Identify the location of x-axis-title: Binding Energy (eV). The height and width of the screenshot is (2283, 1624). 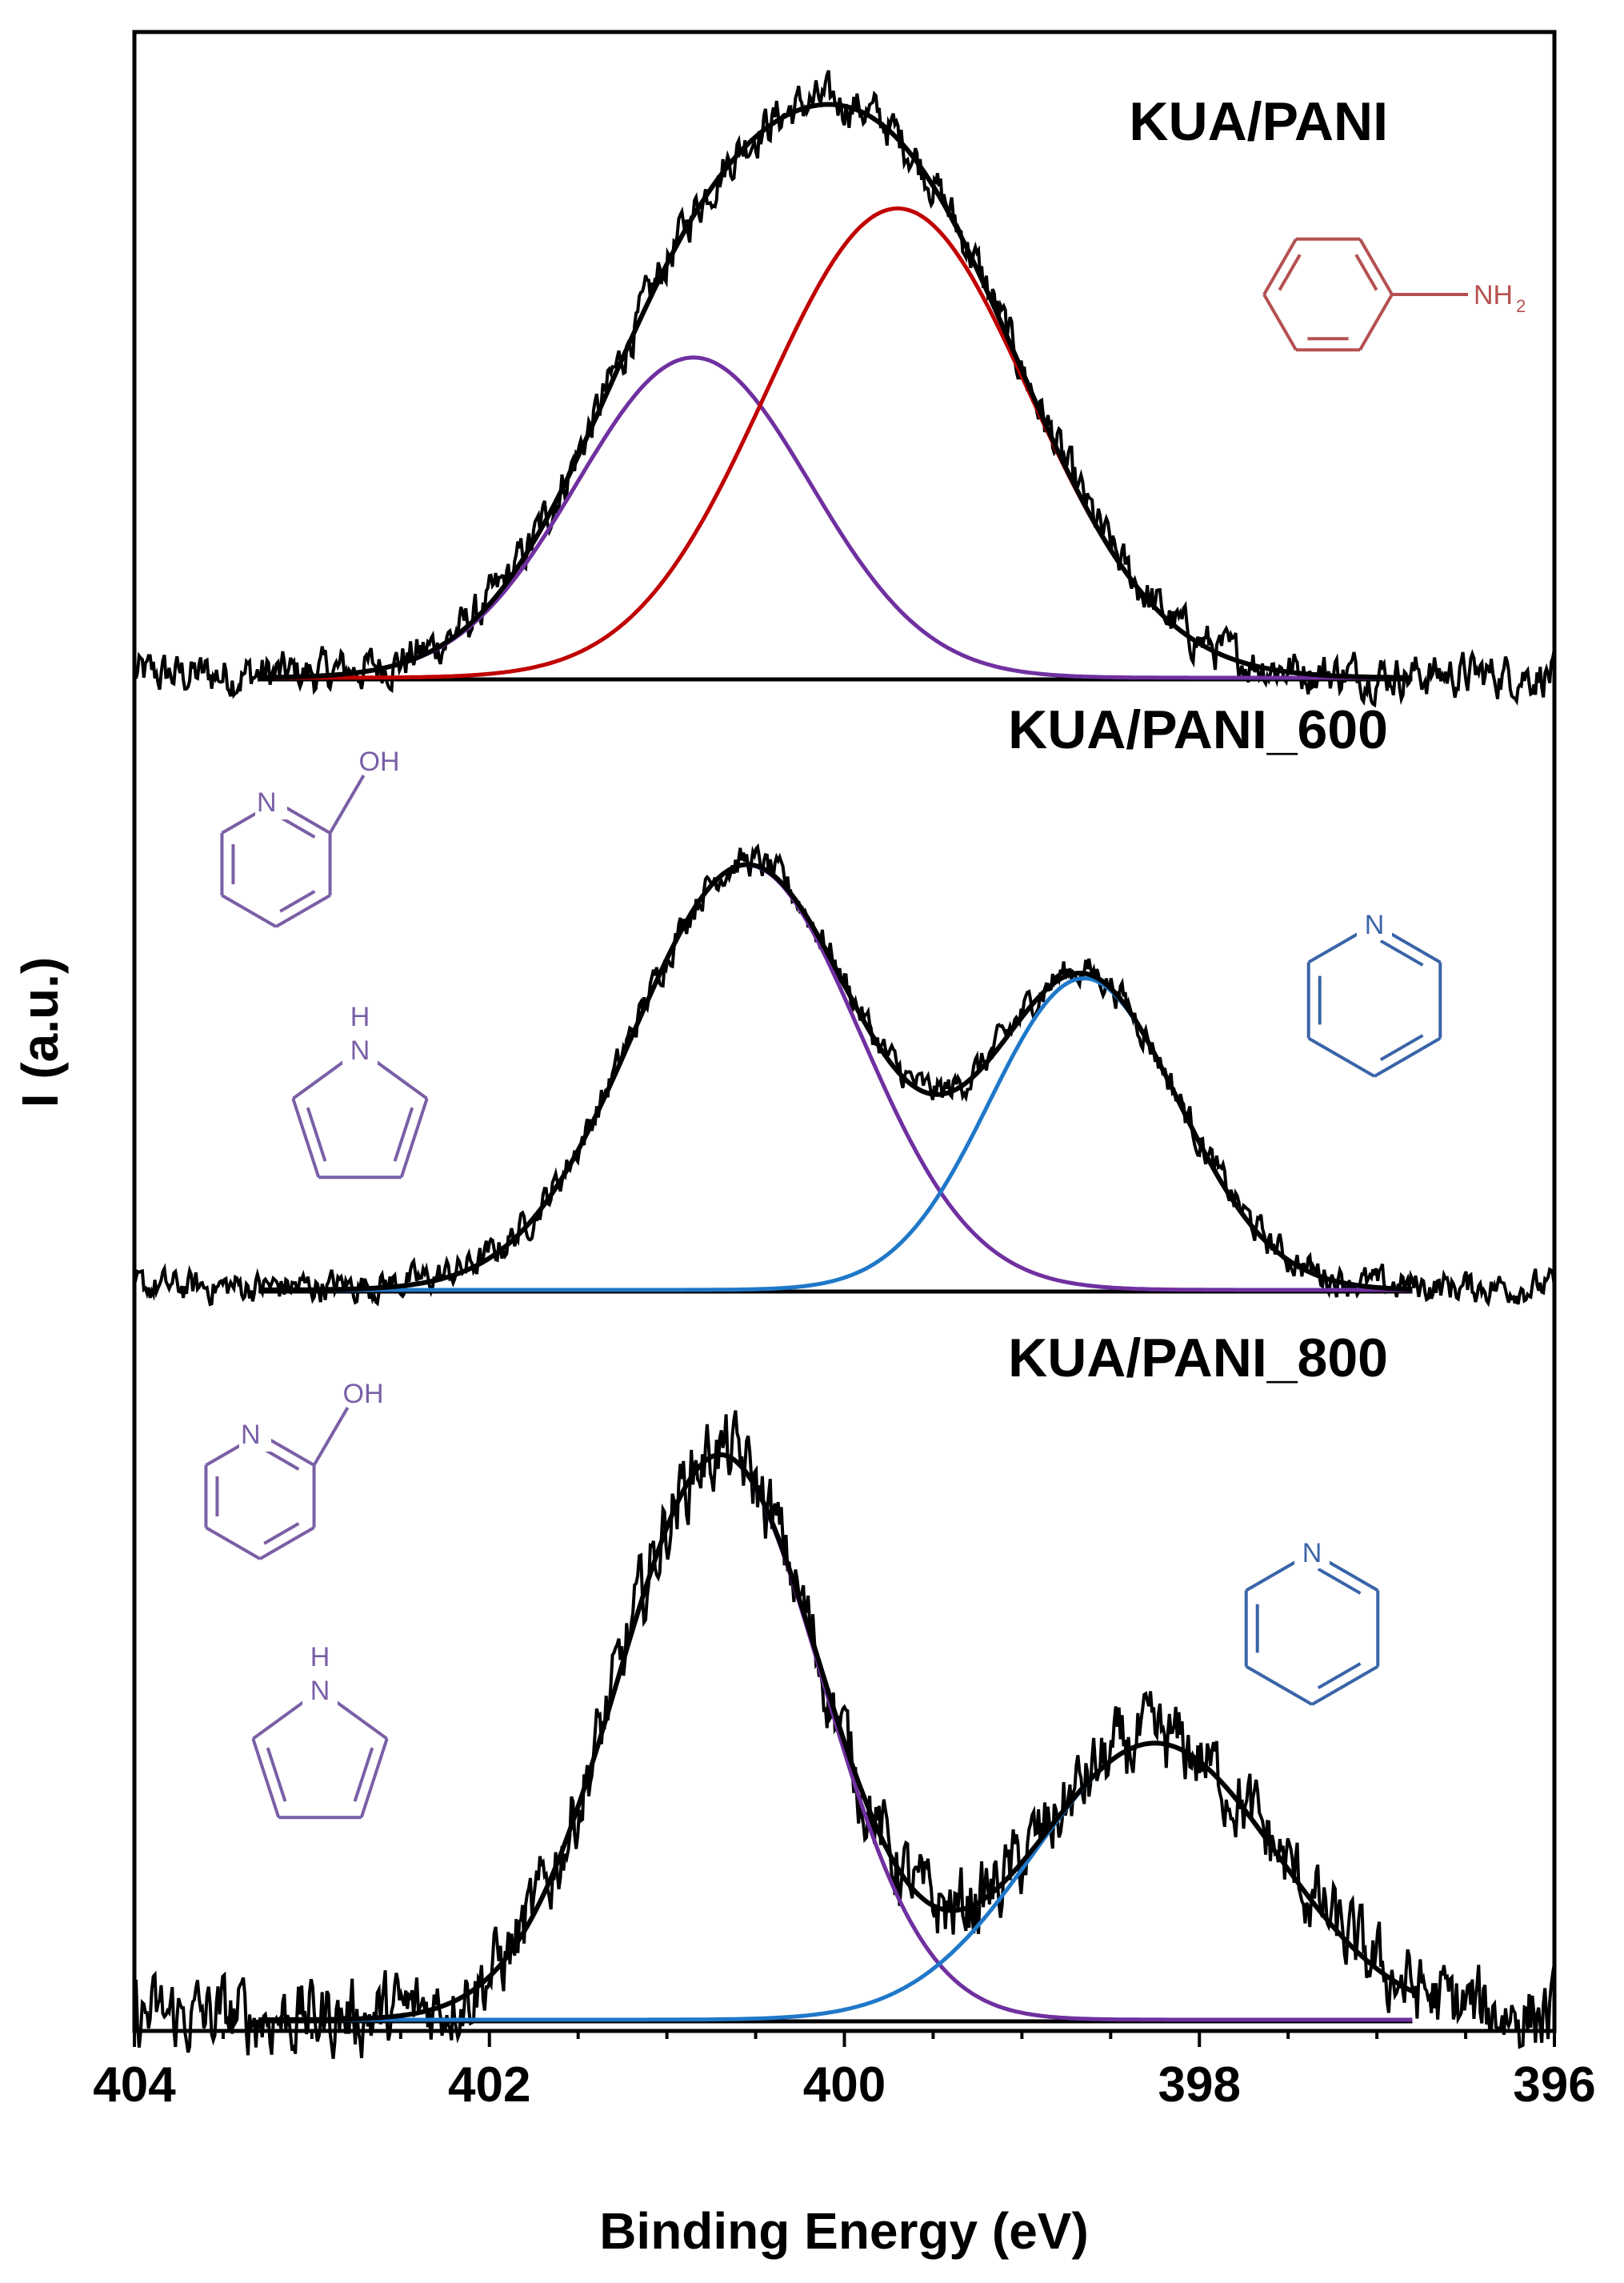
(844, 2231).